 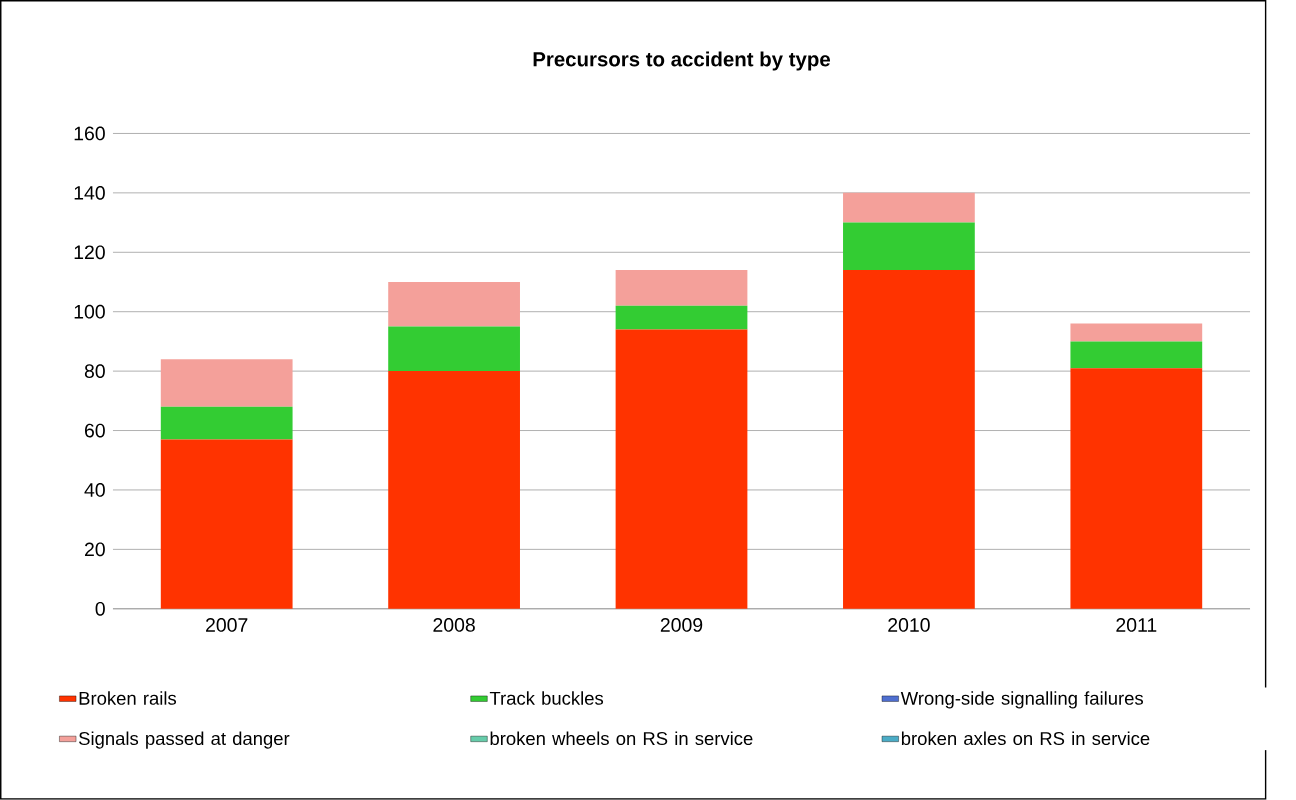 What do you see at coordinates (89, 252) in the screenshot?
I see `y-tick-label: 120` at bounding box center [89, 252].